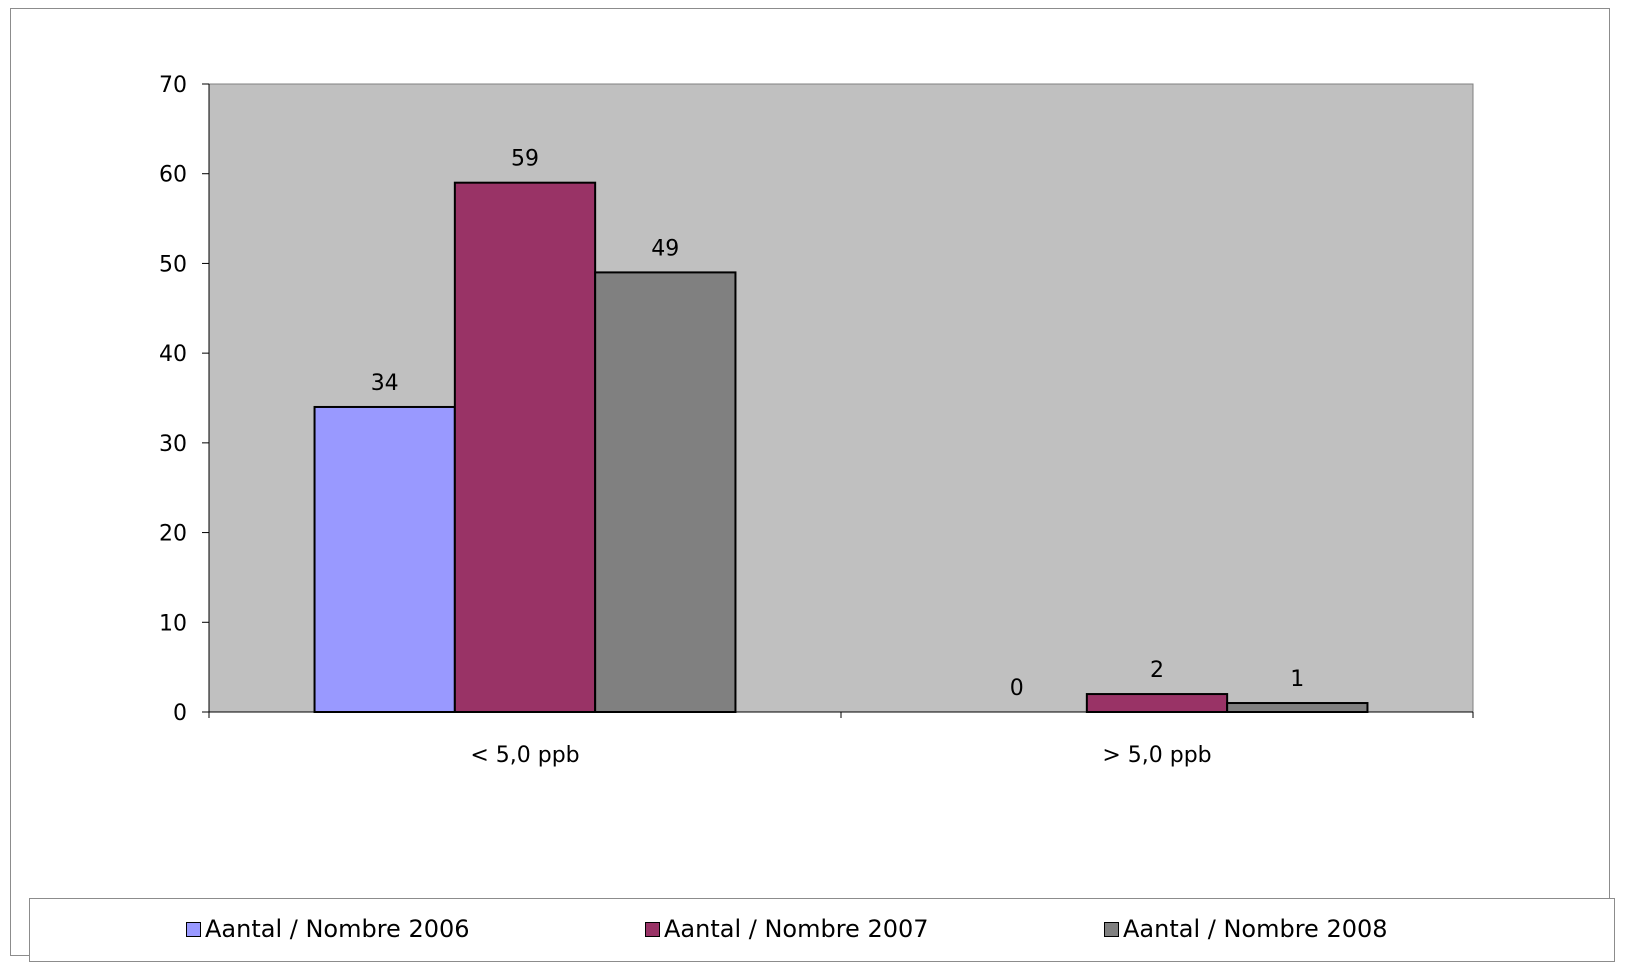 The width and height of the screenshot is (1627, 967). Describe the element at coordinates (524, 755) in the screenshot. I see `x-tick-label: < 5,0 ppb` at that location.